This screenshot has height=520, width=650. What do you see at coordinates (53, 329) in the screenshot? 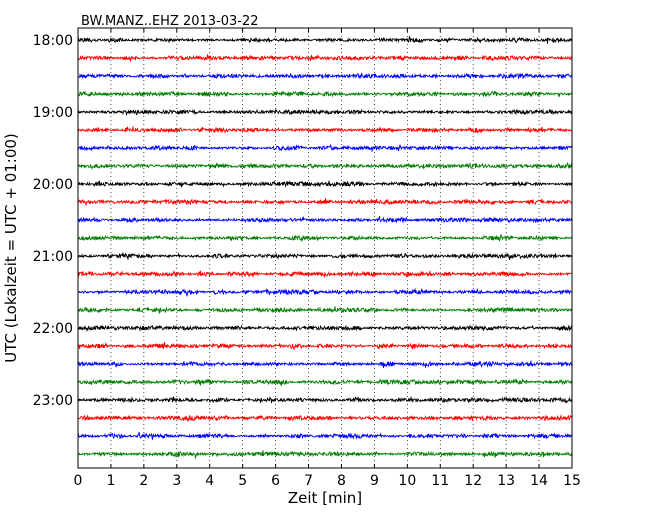
I see `y-tick-label: 22:00` at bounding box center [53, 329].